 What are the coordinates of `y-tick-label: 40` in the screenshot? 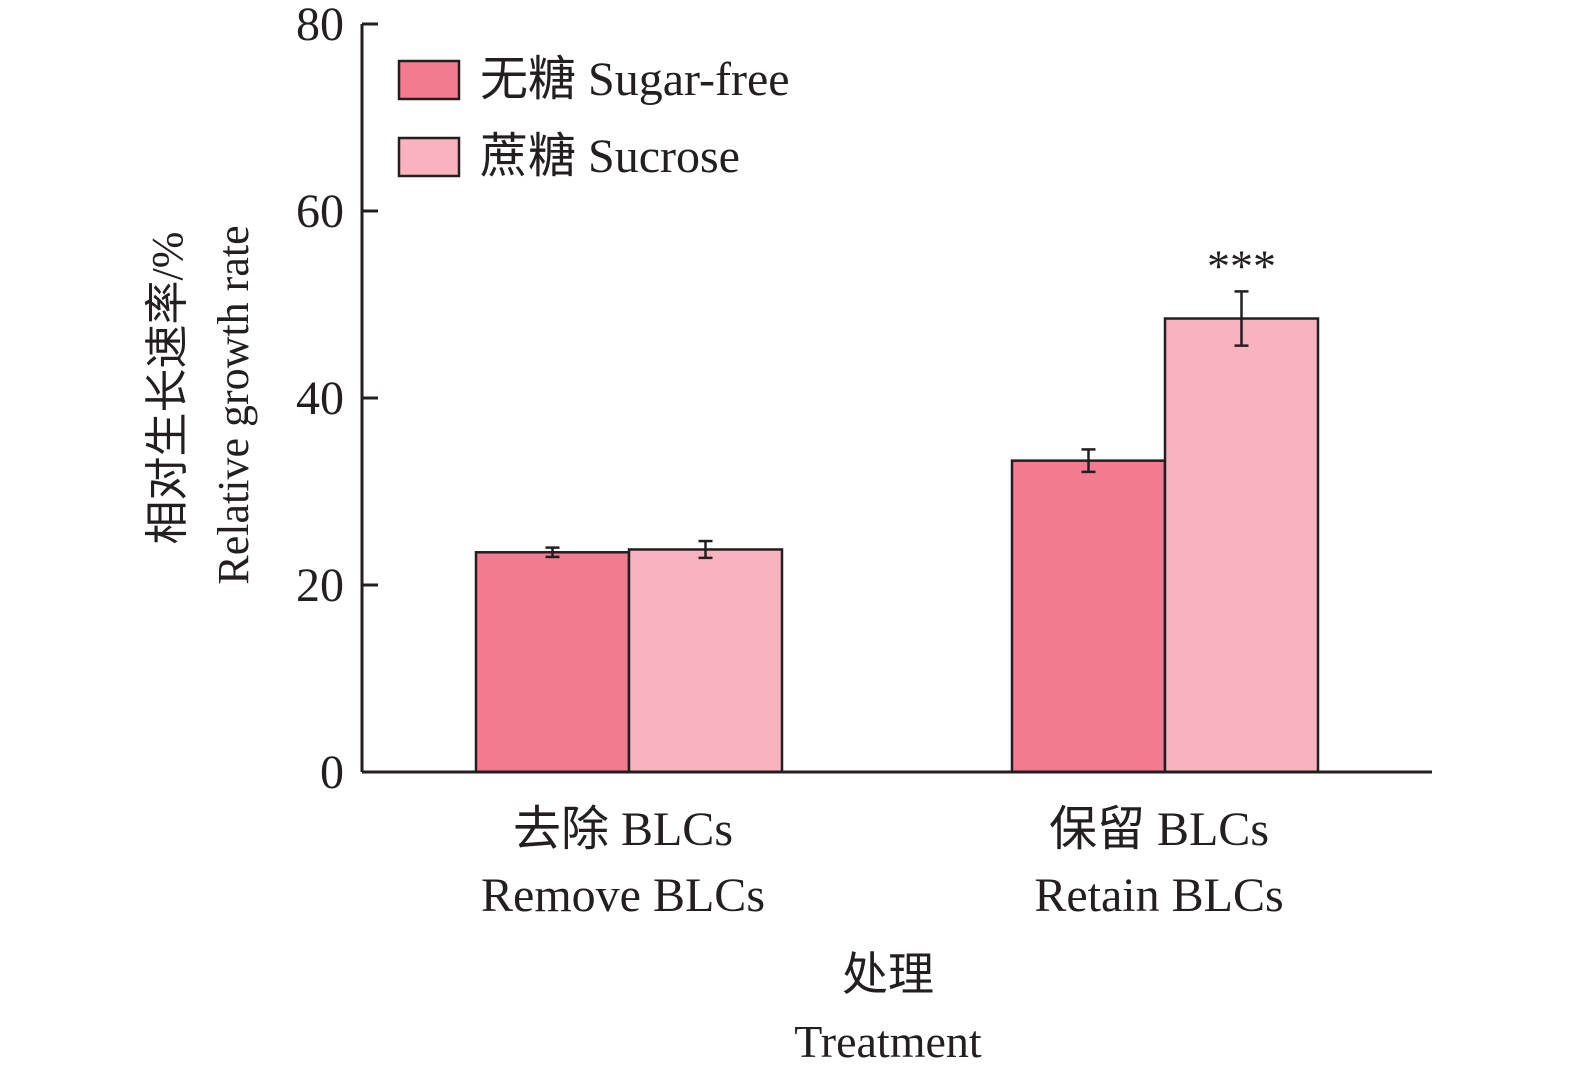 It's located at (320, 398).